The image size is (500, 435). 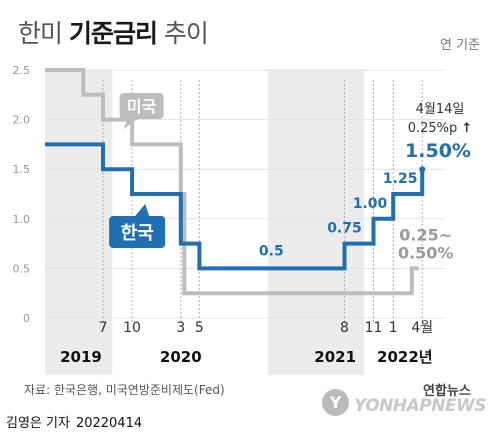 I want to click on y-tick-label: 2.5, so click(x=22, y=70).